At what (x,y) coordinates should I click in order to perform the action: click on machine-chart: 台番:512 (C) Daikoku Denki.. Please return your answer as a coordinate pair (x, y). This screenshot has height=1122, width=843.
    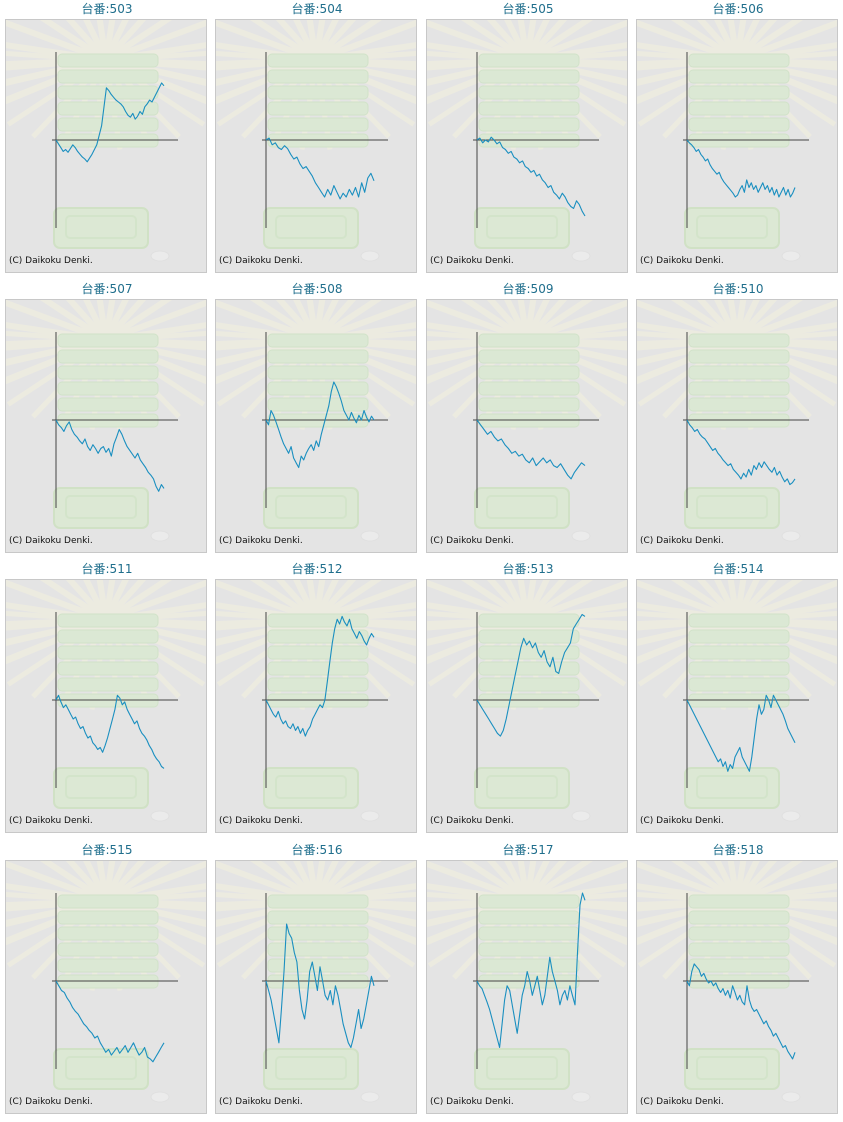
    Looking at the image, I should click on (317, 700).